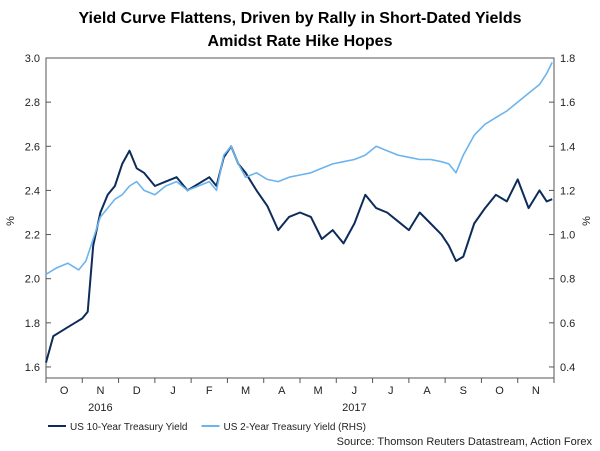 This screenshot has width=600, height=451. Describe the element at coordinates (32, 236) in the screenshot. I see `left-tick-label: 2.2` at that location.